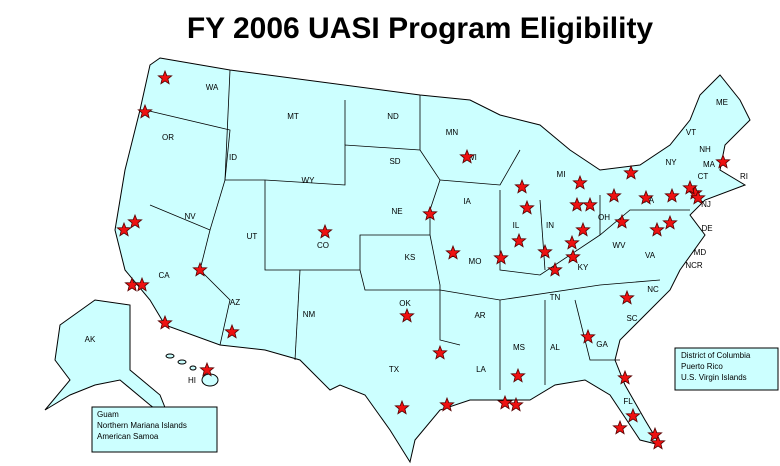  I want to click on state-label: NE, so click(396, 211).